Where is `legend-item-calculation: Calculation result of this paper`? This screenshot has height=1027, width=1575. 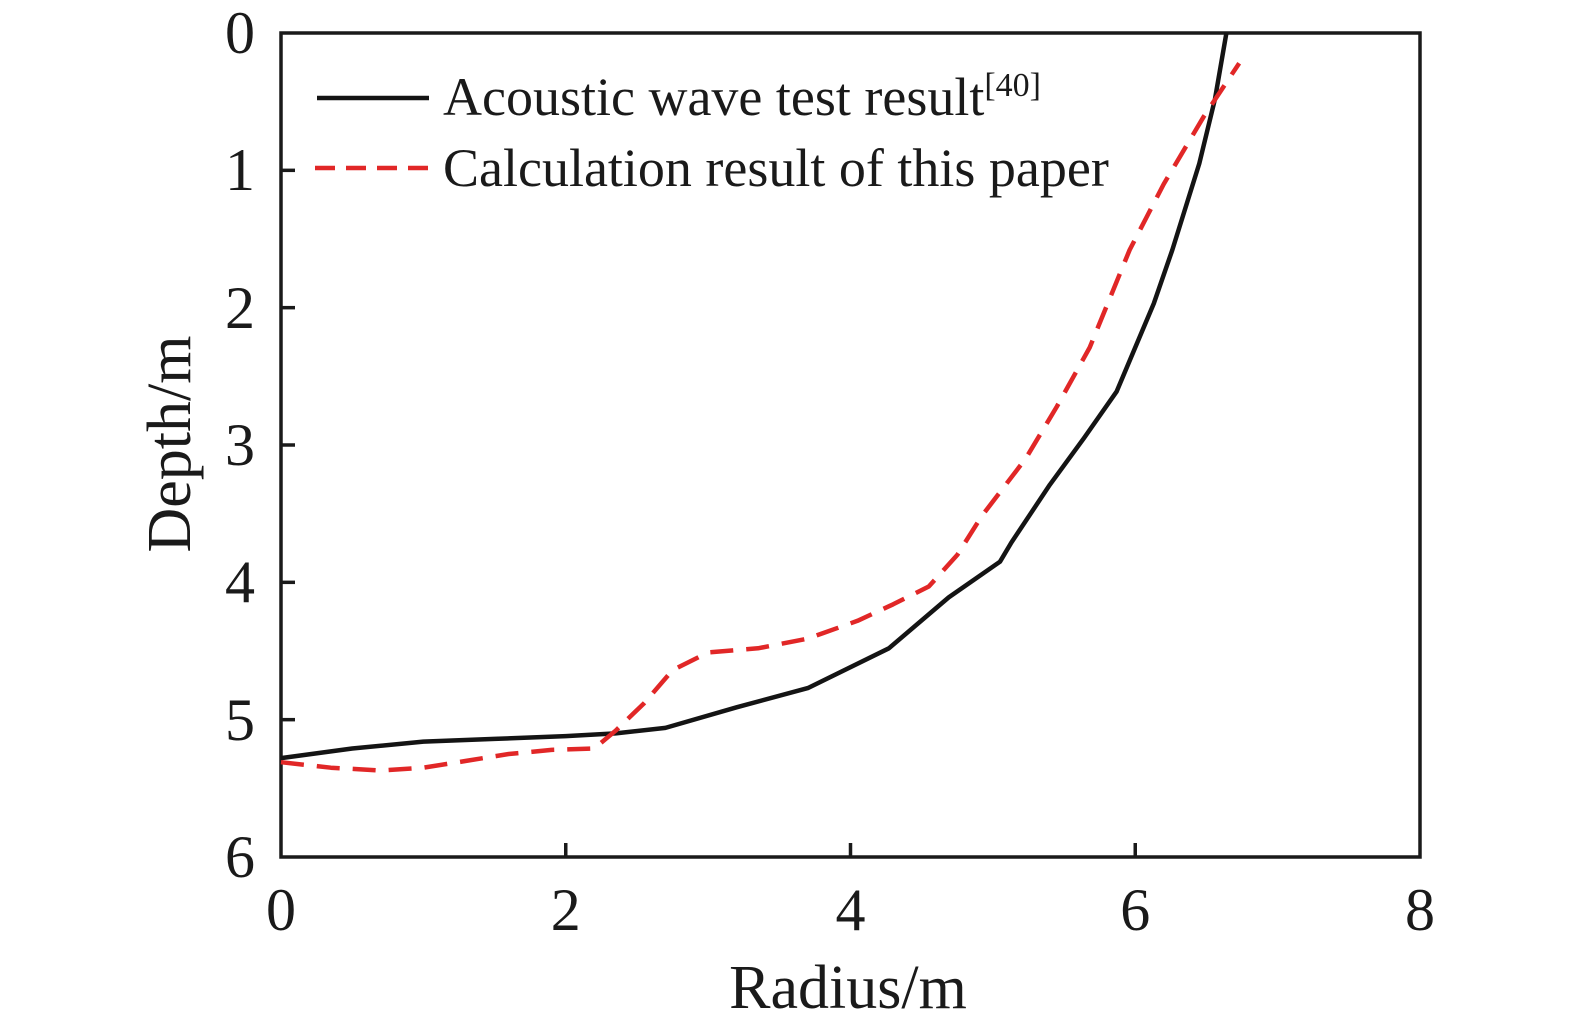 legend-item-calculation: Calculation result of this paper is located at coordinates (776, 168).